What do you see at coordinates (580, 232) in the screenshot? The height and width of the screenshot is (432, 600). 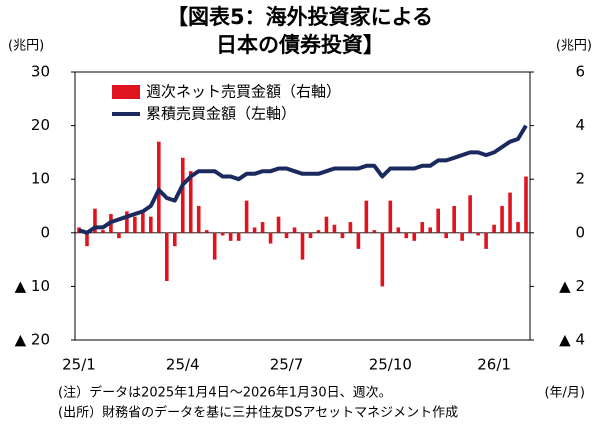 I see `y2-tick-label: 0` at bounding box center [580, 232].